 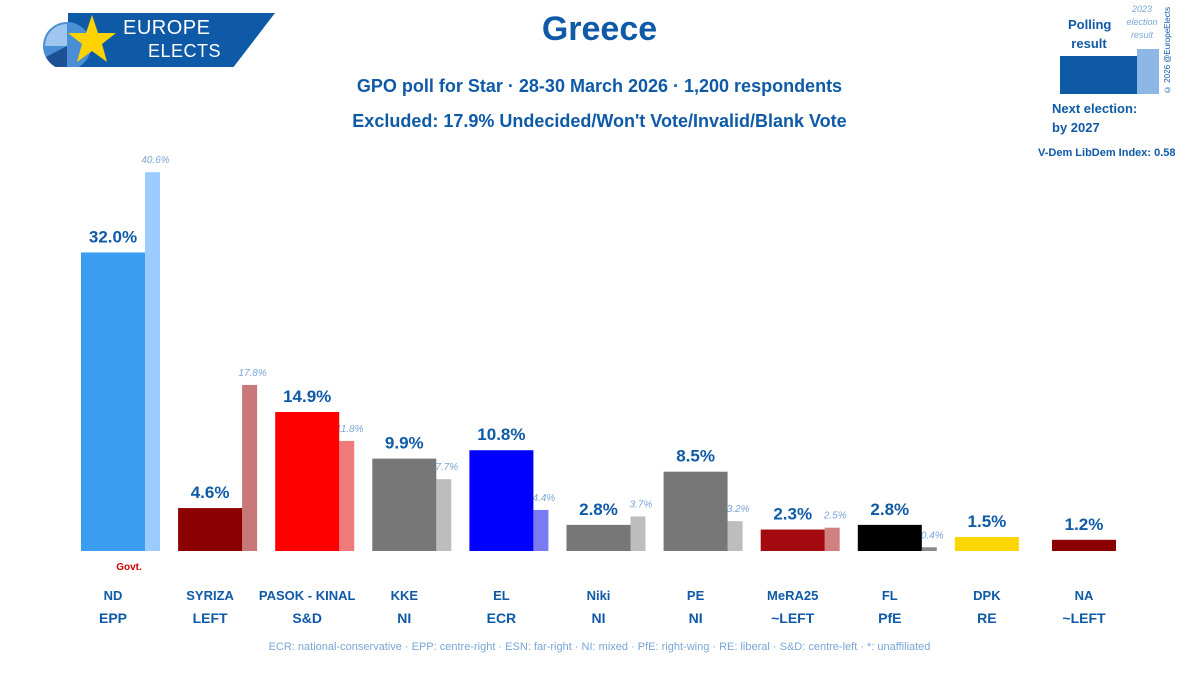 I want to click on vdem-index: V-Dem LibDem Index: 0.58, so click(x=1107, y=153).